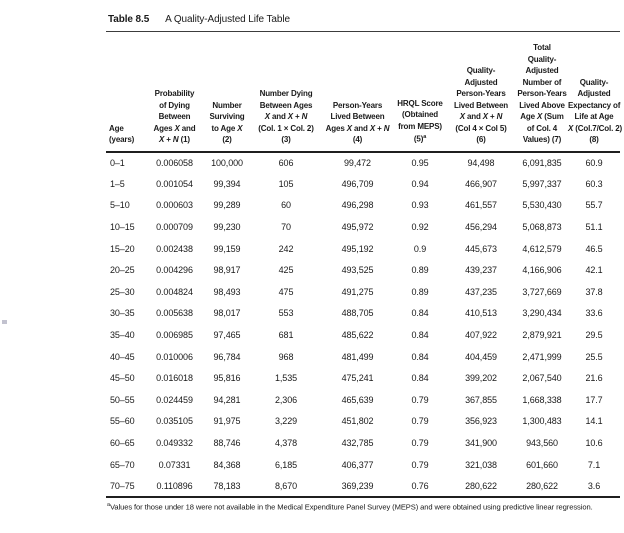  I want to click on cell-age: 25–30, so click(122, 291).